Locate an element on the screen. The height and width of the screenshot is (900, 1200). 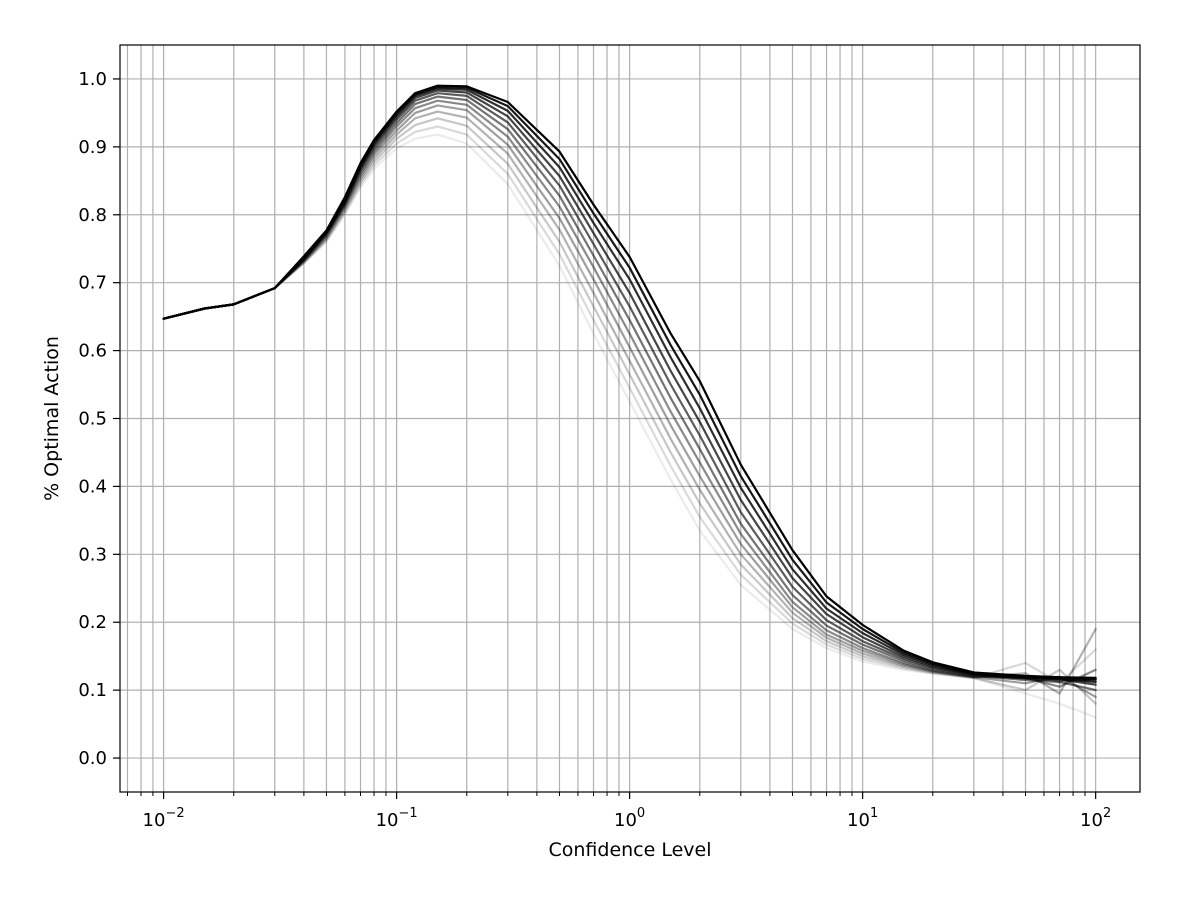
x-tick-label: 10⁻¹ is located at coordinates (397, 818).